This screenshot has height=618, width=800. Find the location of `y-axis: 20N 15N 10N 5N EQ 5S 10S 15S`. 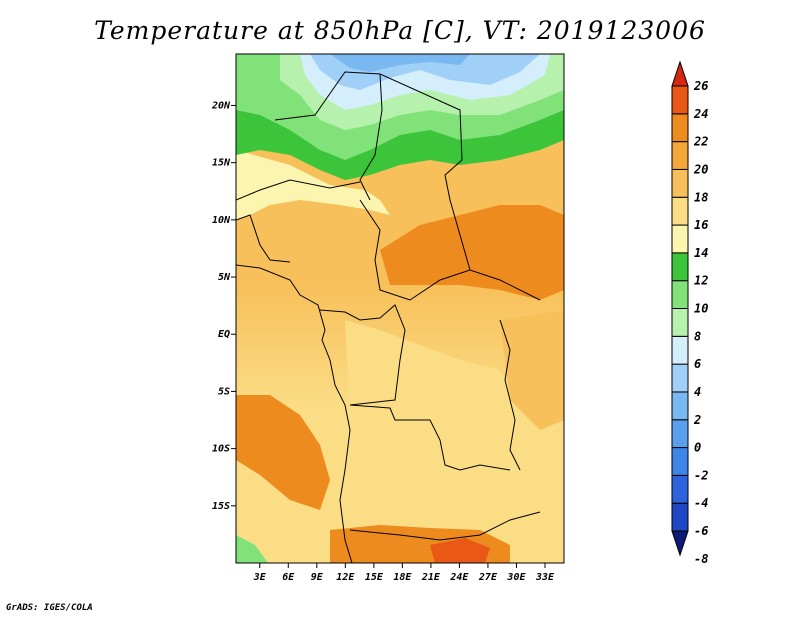

y-axis: 20N 15N 10N 5N EQ 5S 10S 15S is located at coordinates (223, 306).